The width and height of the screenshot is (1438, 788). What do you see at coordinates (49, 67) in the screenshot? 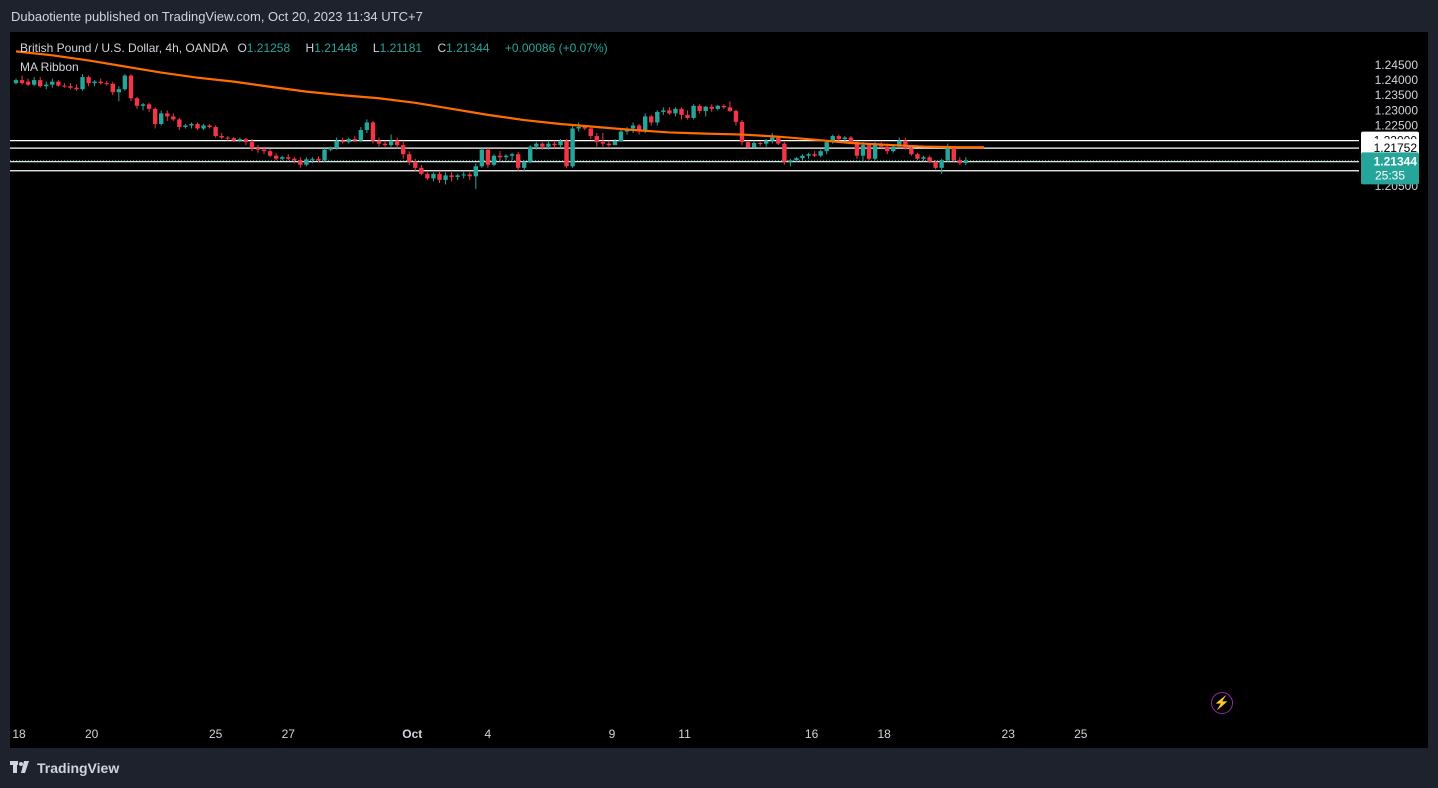
I see `indicator-name: MA Ribbon` at bounding box center [49, 67].